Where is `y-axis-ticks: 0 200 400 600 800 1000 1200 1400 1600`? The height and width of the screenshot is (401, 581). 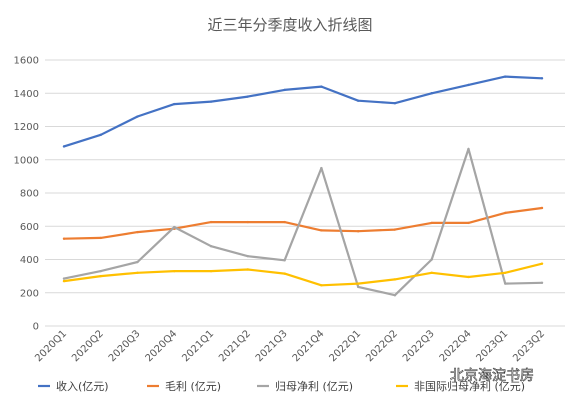 y-axis-ticks: 0 200 400 600 800 1000 1200 1400 1600 is located at coordinates (26, 194).